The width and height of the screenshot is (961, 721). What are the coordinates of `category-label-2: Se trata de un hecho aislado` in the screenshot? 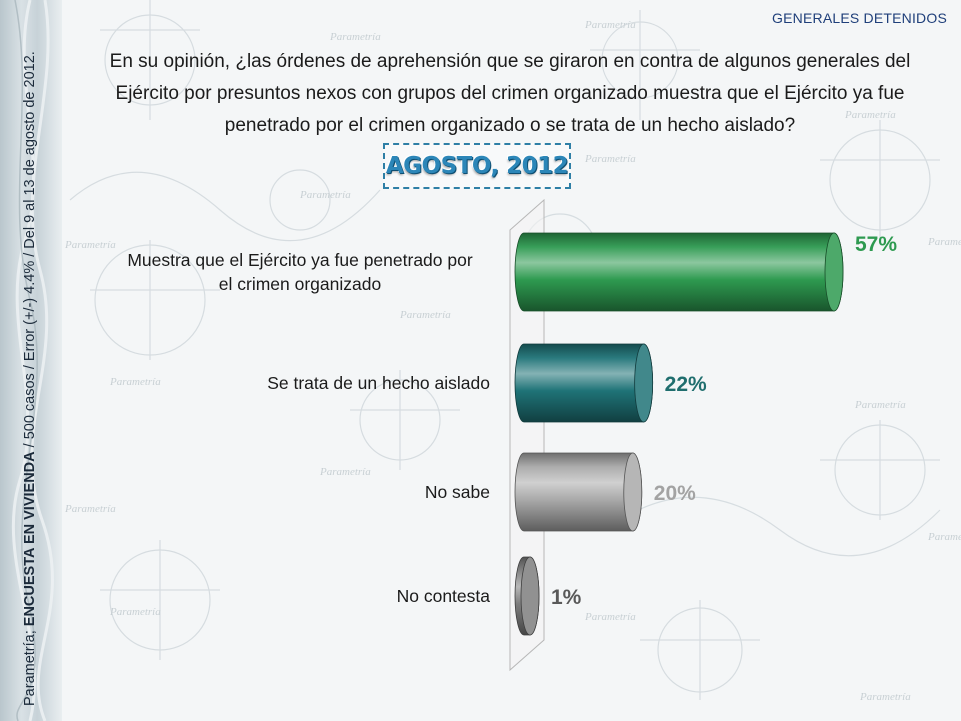 It's located at (378, 383).